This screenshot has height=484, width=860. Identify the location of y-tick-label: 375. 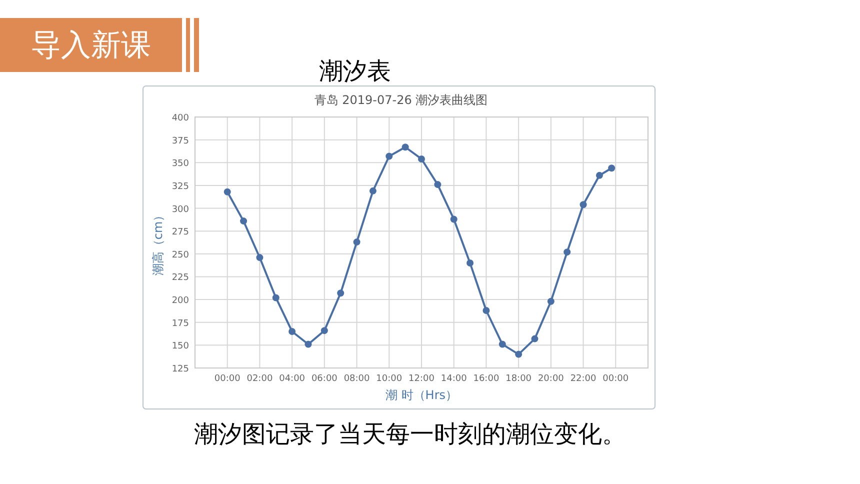
(180, 141).